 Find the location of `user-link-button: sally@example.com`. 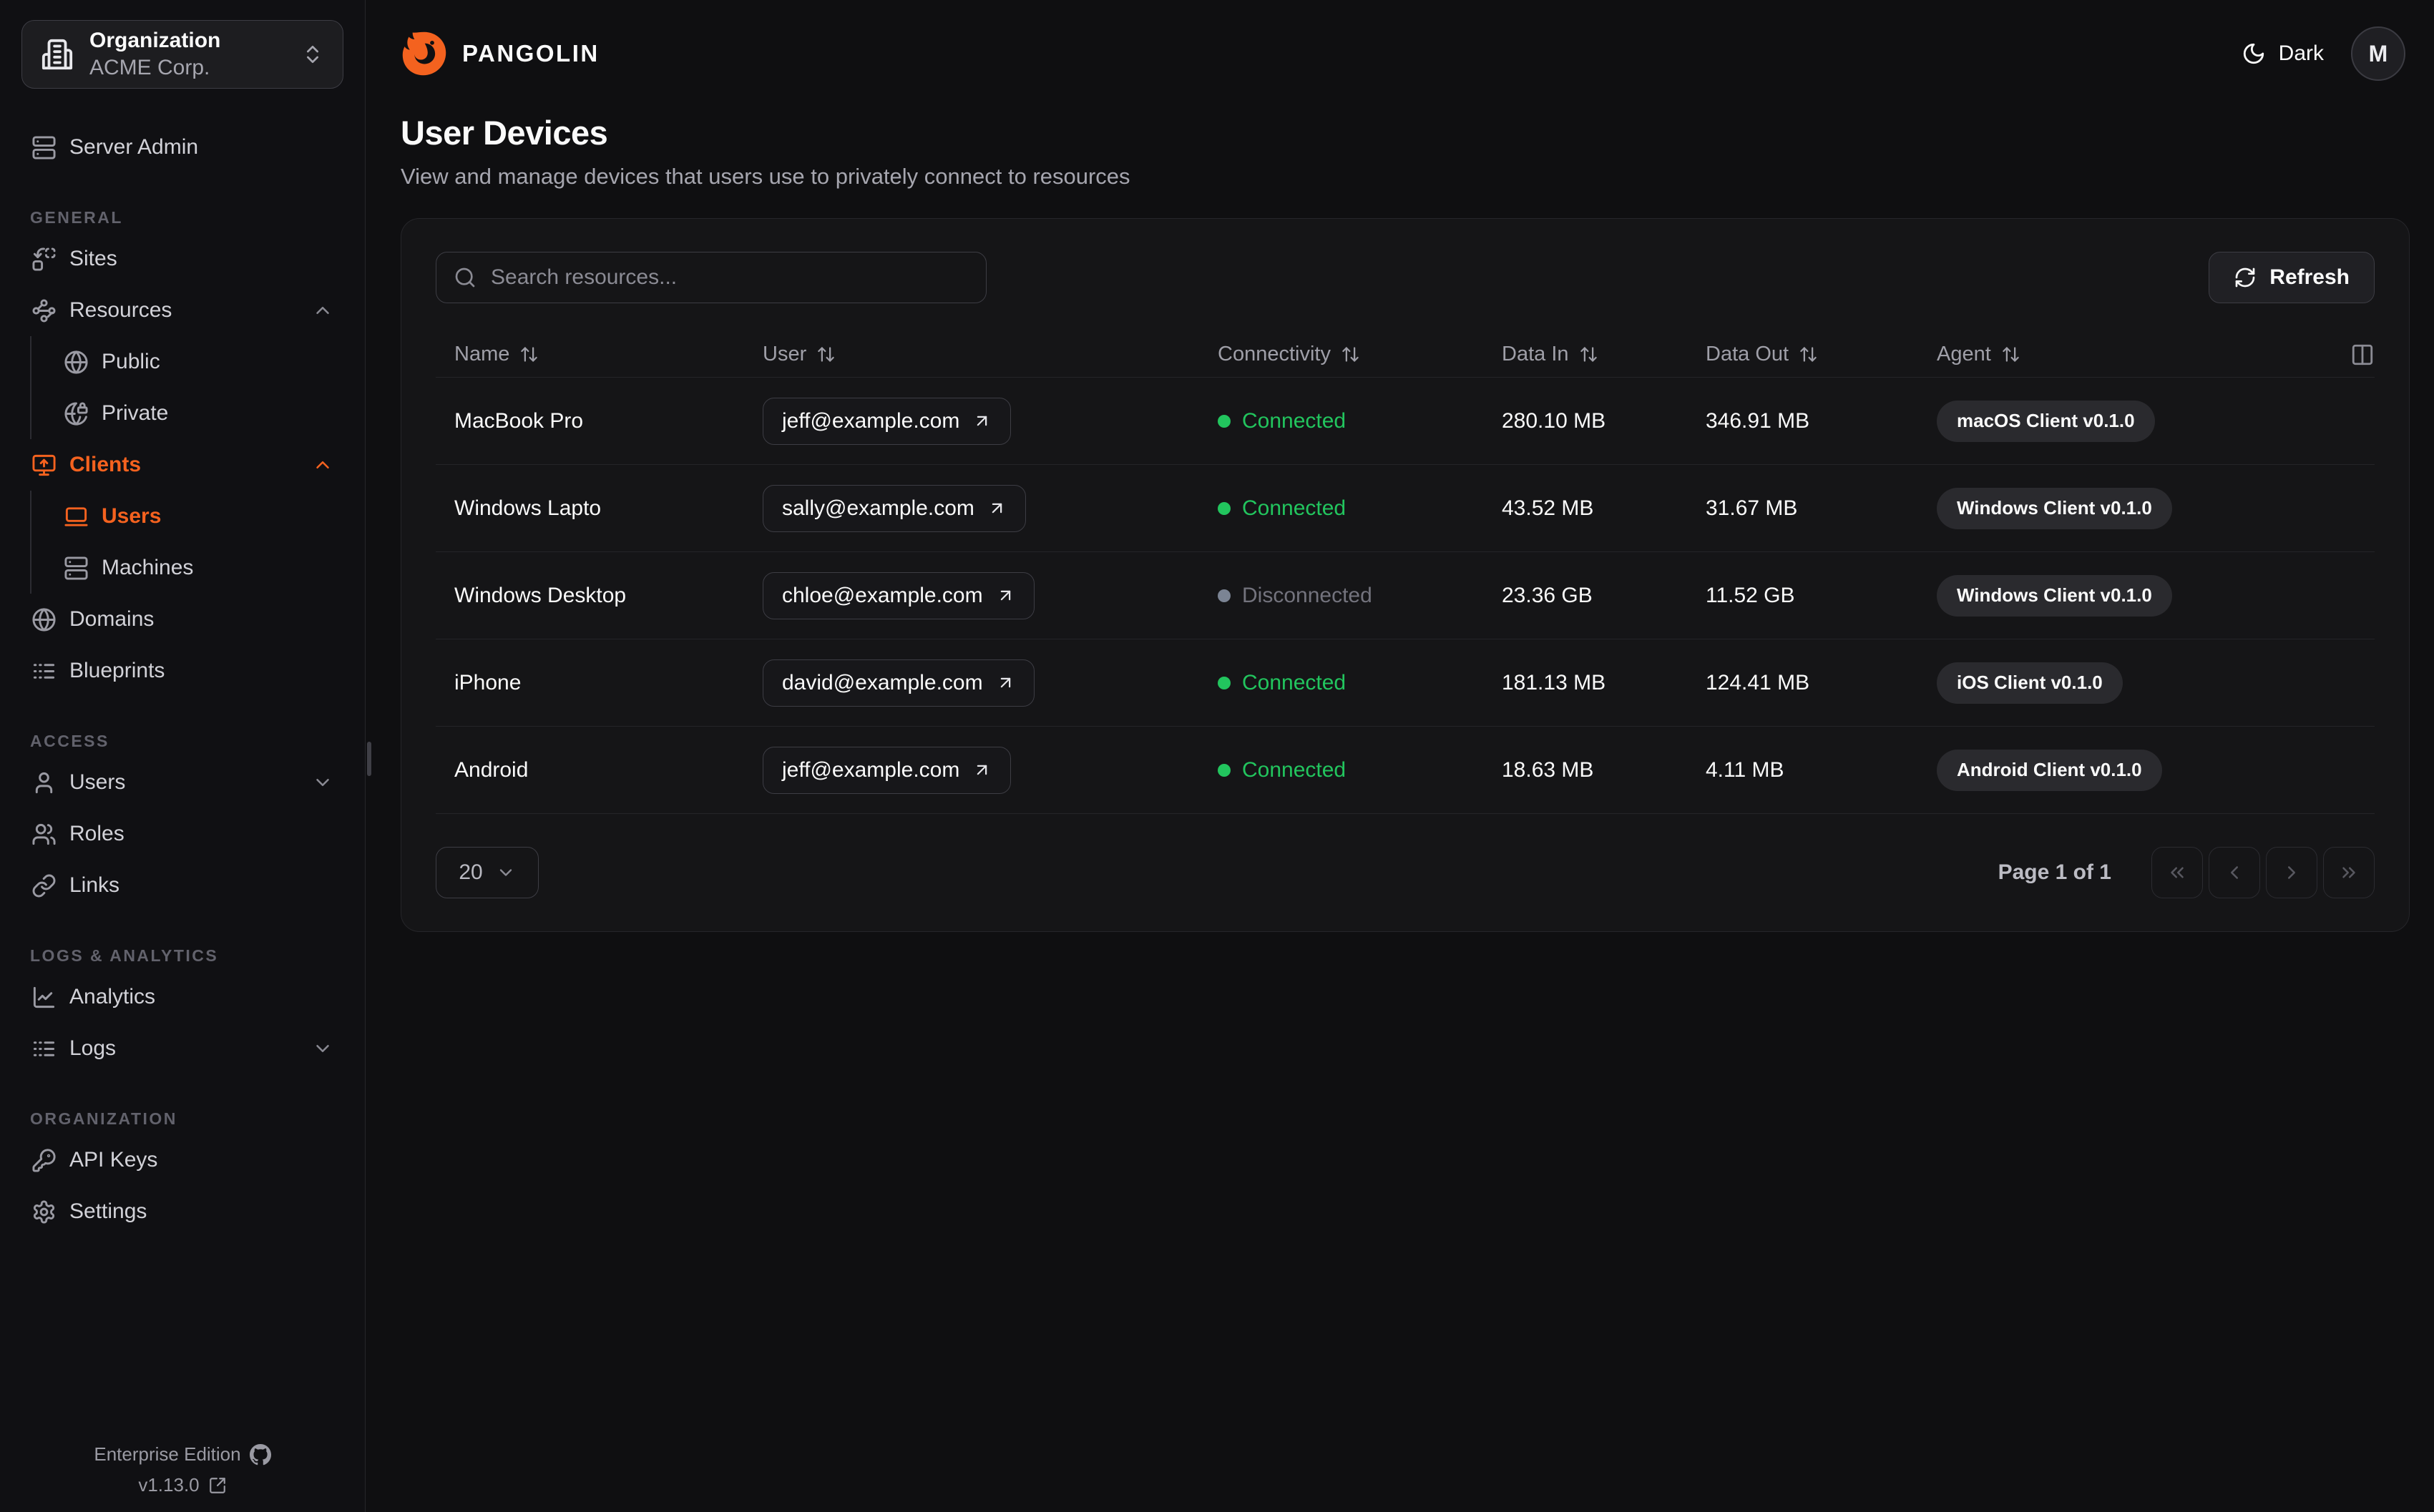

user-link-button: sally@example.com is located at coordinates (894, 508).